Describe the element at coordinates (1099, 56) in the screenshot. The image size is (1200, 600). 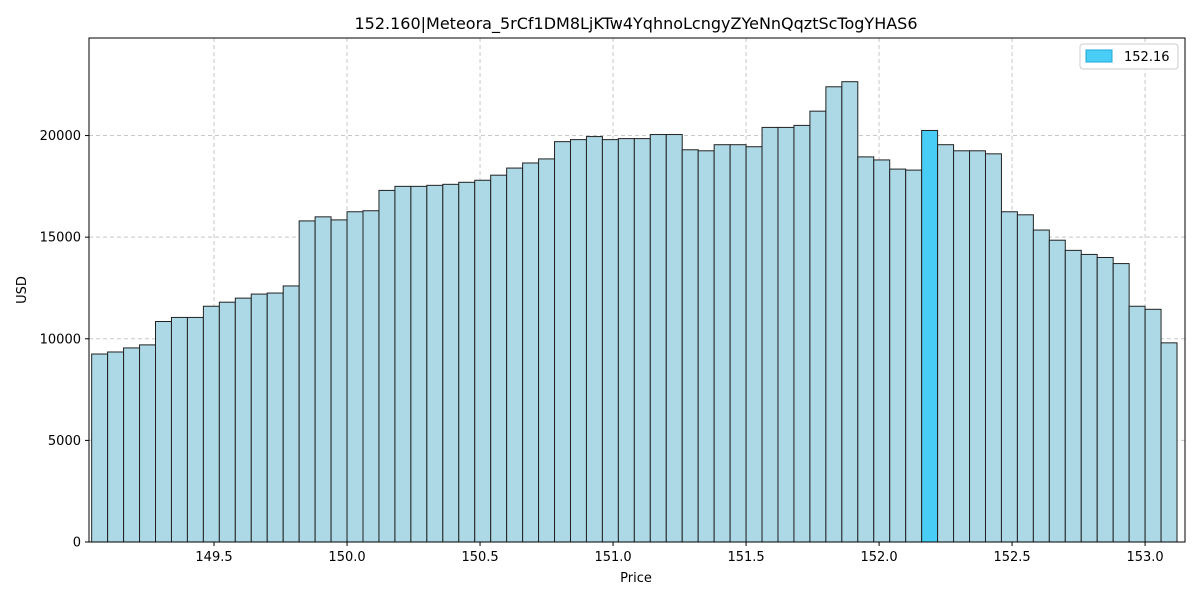
I see `legend-swatch` at that location.